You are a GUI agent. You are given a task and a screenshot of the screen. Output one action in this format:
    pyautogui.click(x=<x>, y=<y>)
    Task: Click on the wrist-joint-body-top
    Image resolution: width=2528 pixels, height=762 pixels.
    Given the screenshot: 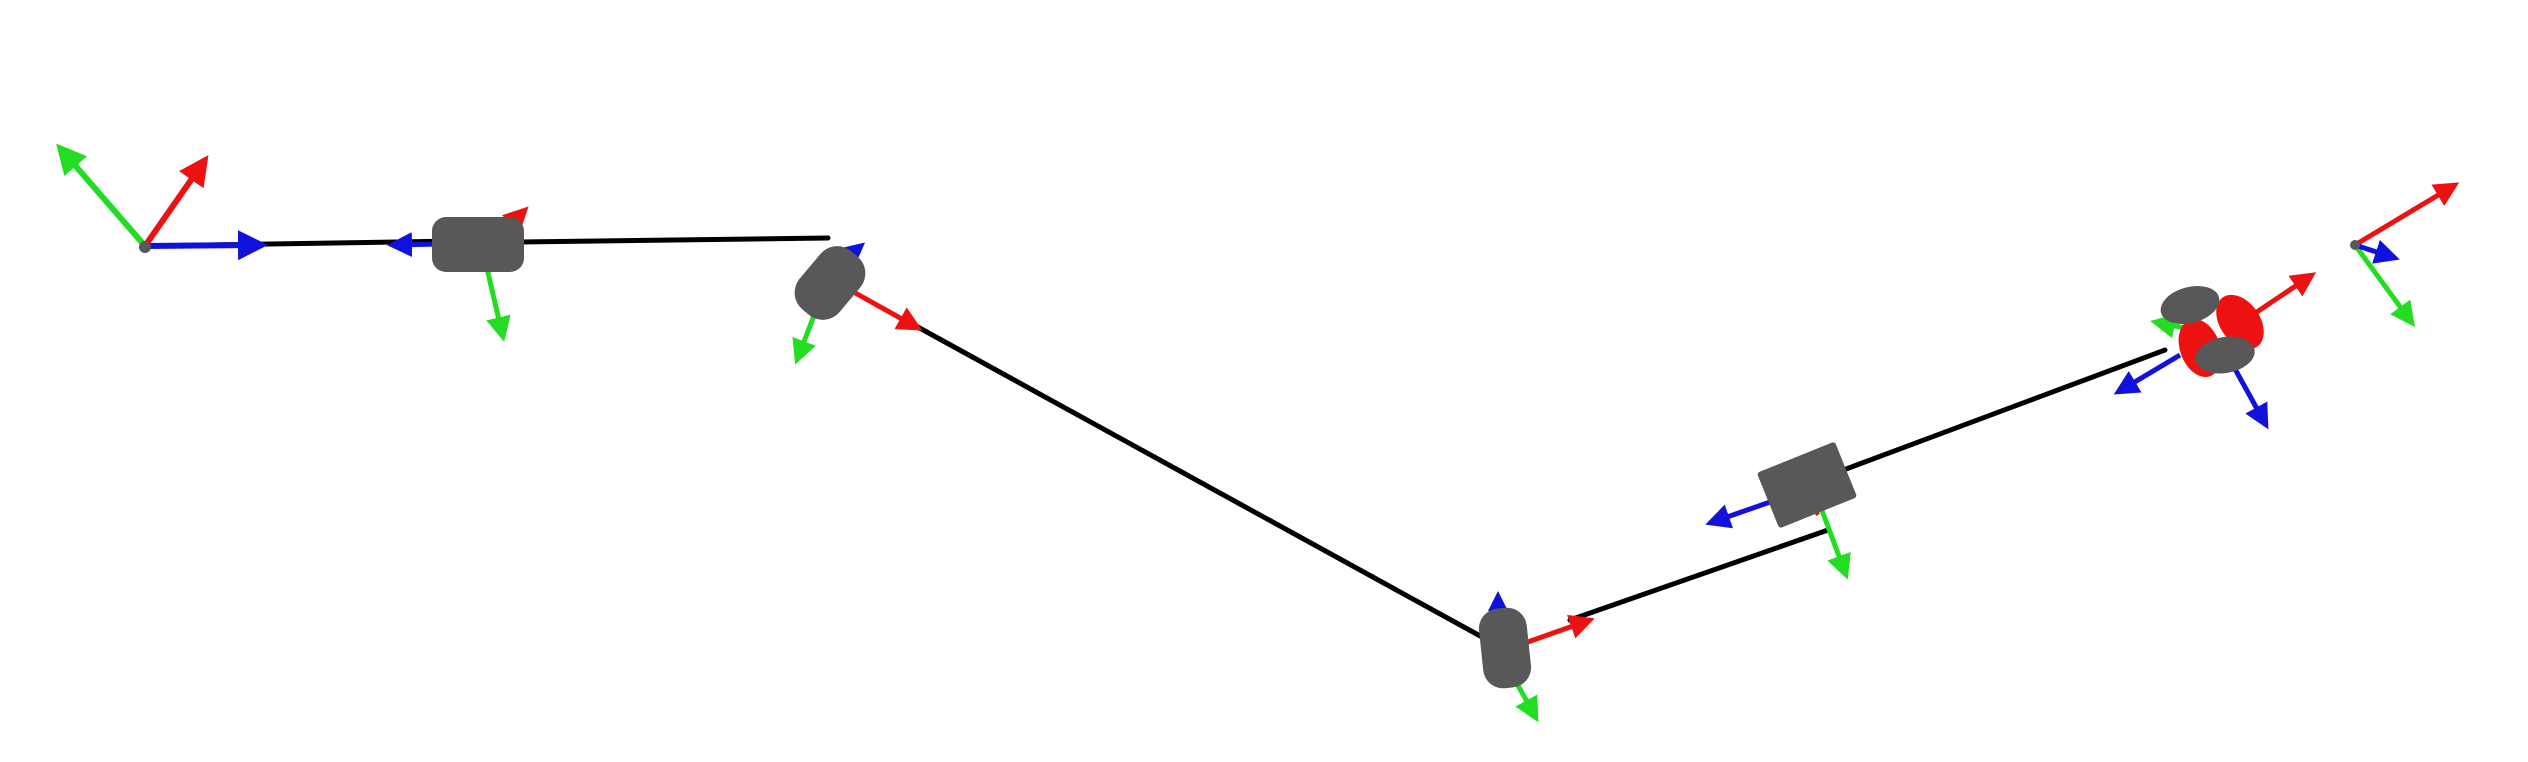 What is the action you would take?
    pyautogui.click(x=2190, y=305)
    